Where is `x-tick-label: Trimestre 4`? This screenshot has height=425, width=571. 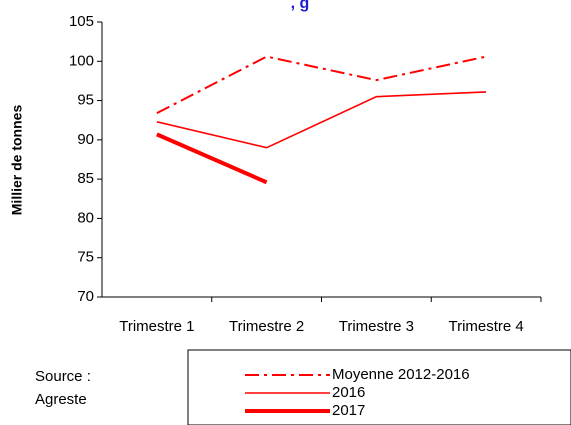
x-tick-label: Trimestre 4 is located at coordinates (485, 326).